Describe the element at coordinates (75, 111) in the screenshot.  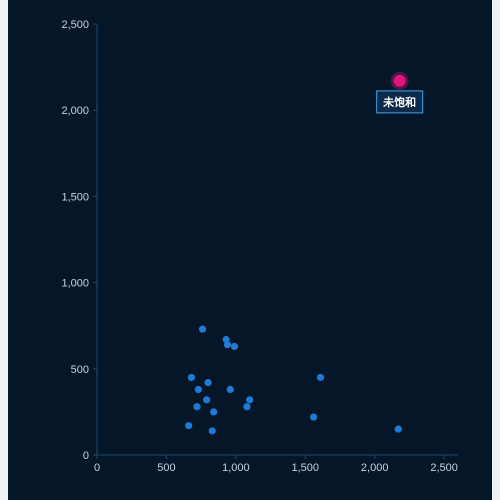
I see `y-tick-label: 2,000` at that location.